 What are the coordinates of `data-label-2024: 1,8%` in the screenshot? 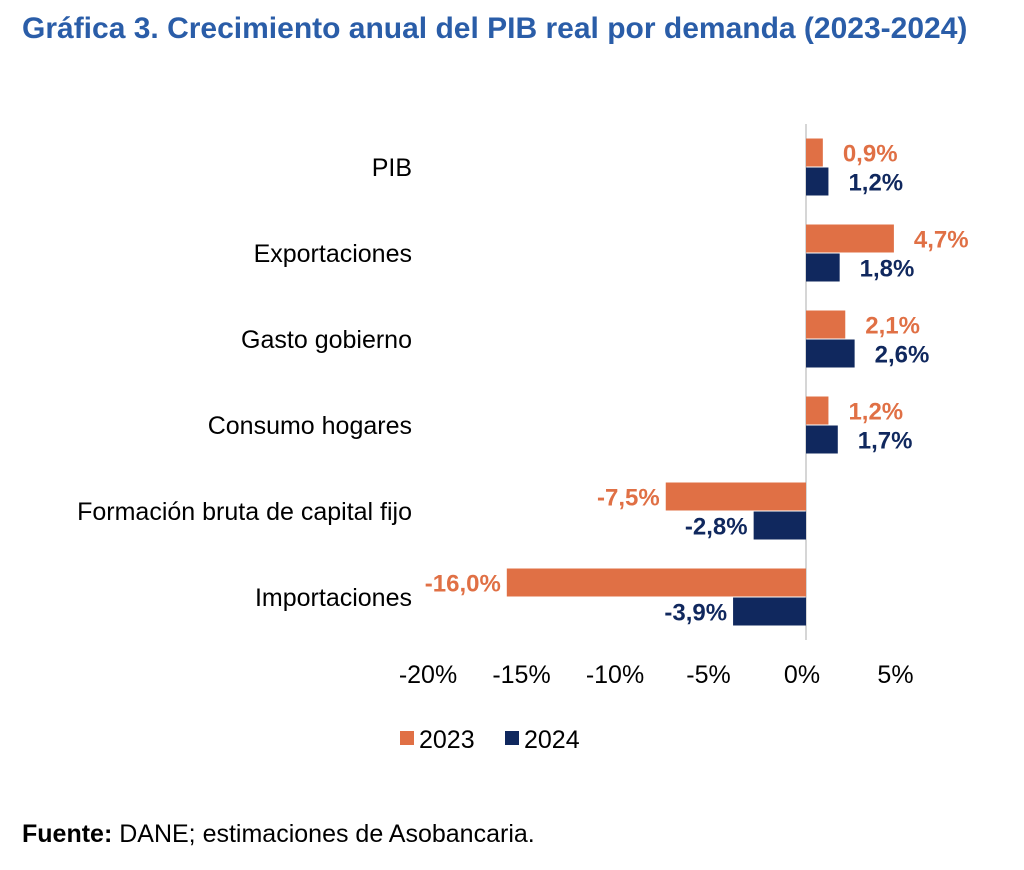 It's located at (887, 269).